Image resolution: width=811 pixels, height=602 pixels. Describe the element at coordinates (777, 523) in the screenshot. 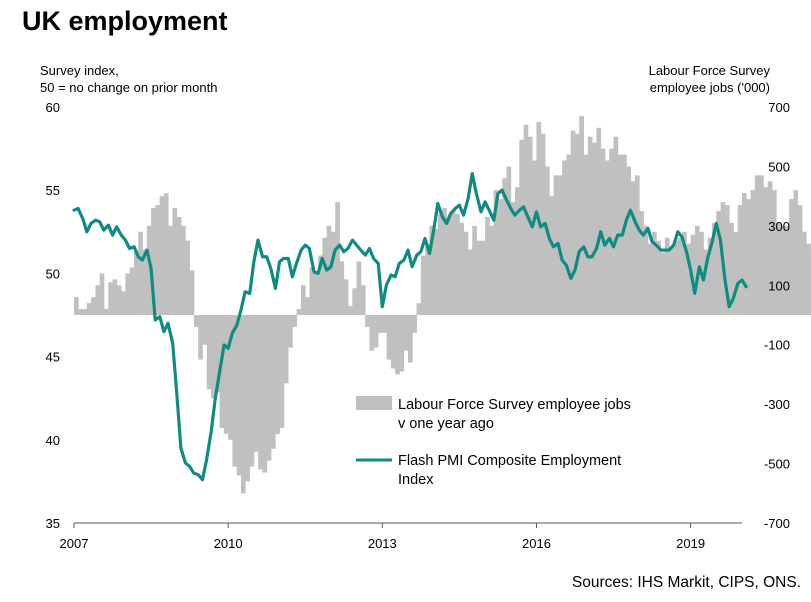

I see `right-tick-label-neg700: -700` at that location.